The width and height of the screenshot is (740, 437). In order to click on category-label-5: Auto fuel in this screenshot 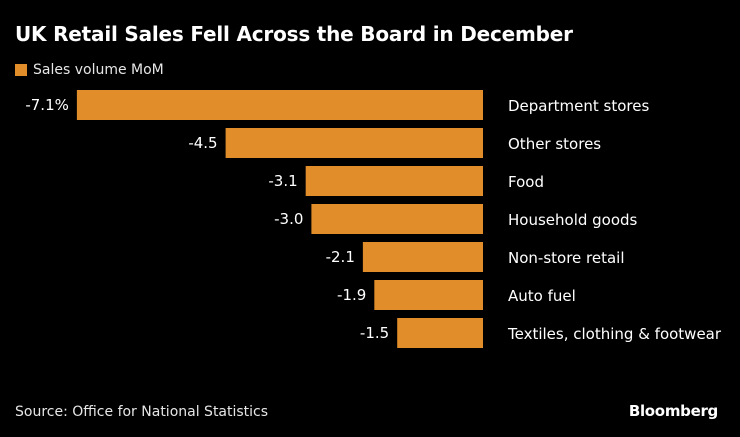, I will do `click(542, 296)`.